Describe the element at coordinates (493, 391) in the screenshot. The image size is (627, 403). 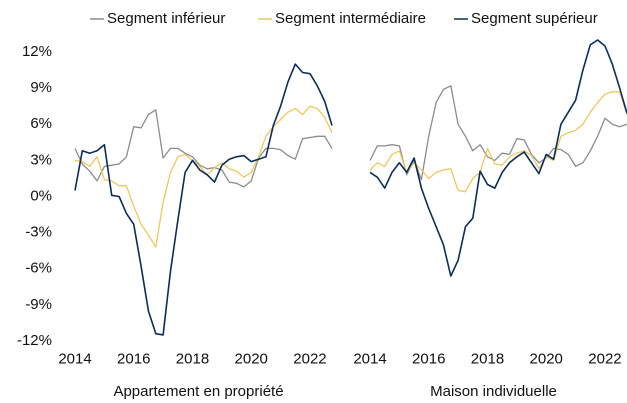
I see `x-axis-label: Maison individuelle` at that location.